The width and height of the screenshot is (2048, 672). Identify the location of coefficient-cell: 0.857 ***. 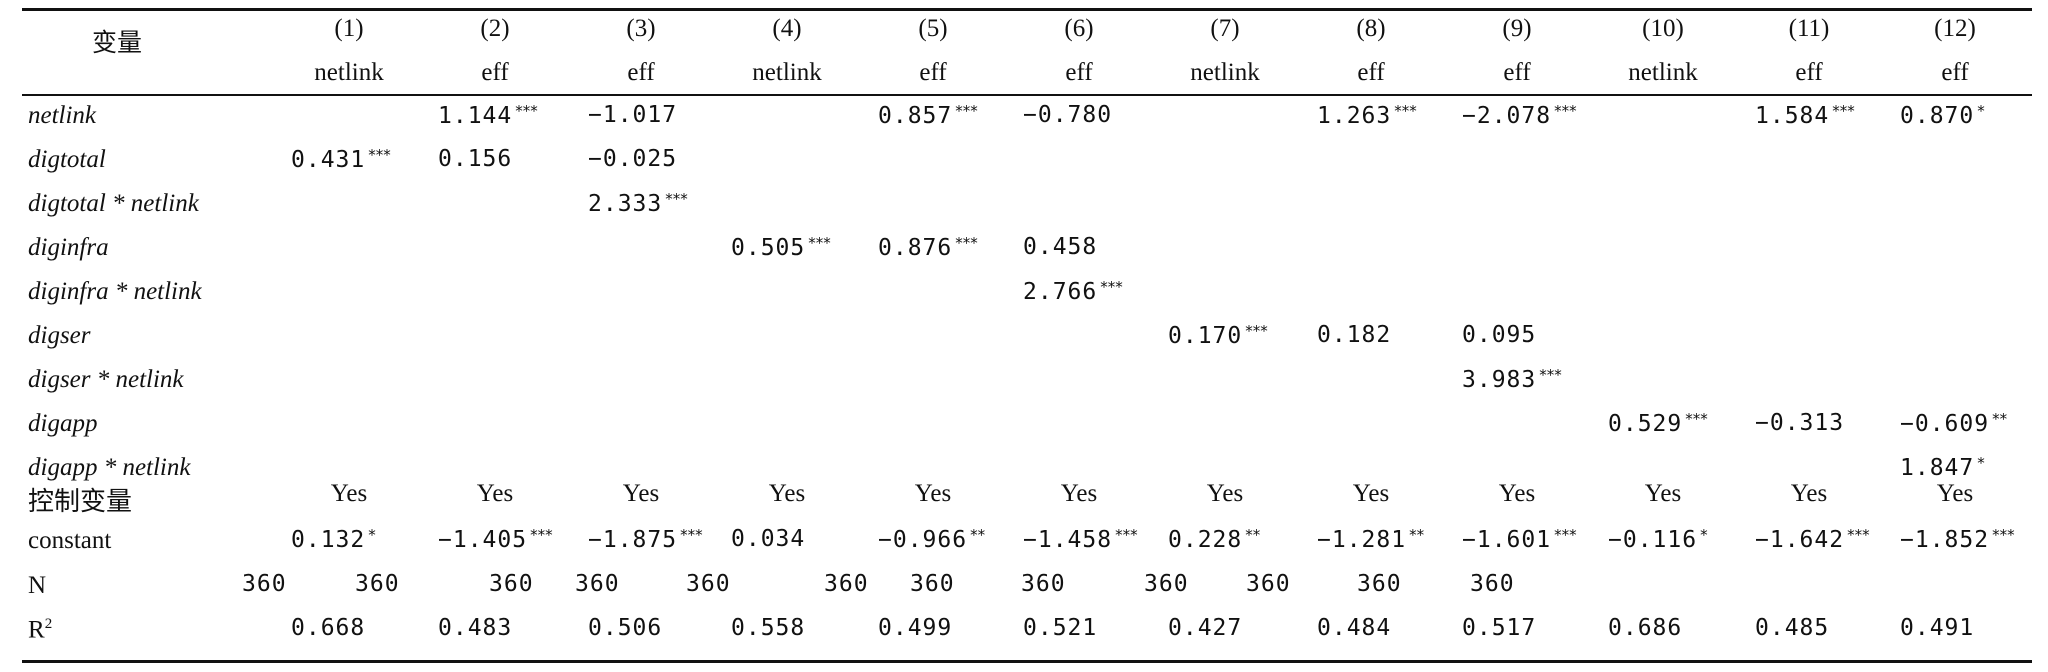
(928, 116).